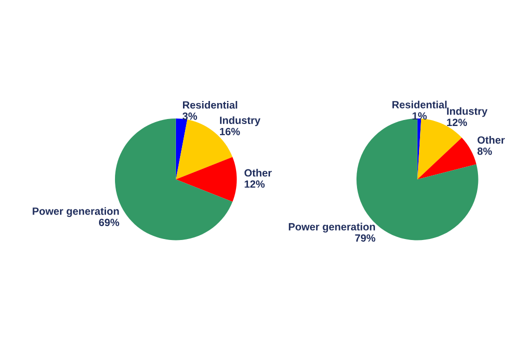  Describe the element at coordinates (230, 132) in the screenshot. I see `data-label: 16%` at that location.